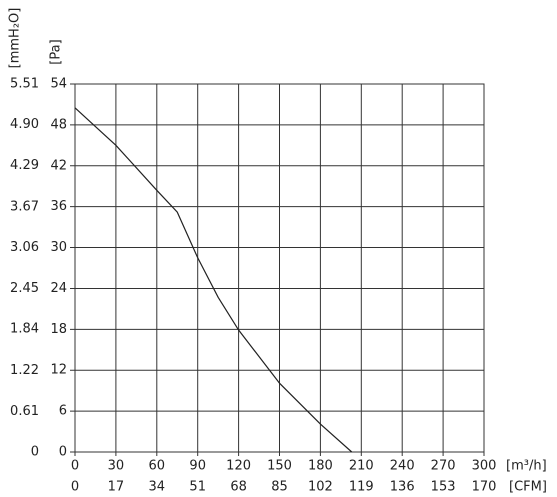  I want to click on x-tick-label: 210, so click(361, 466).